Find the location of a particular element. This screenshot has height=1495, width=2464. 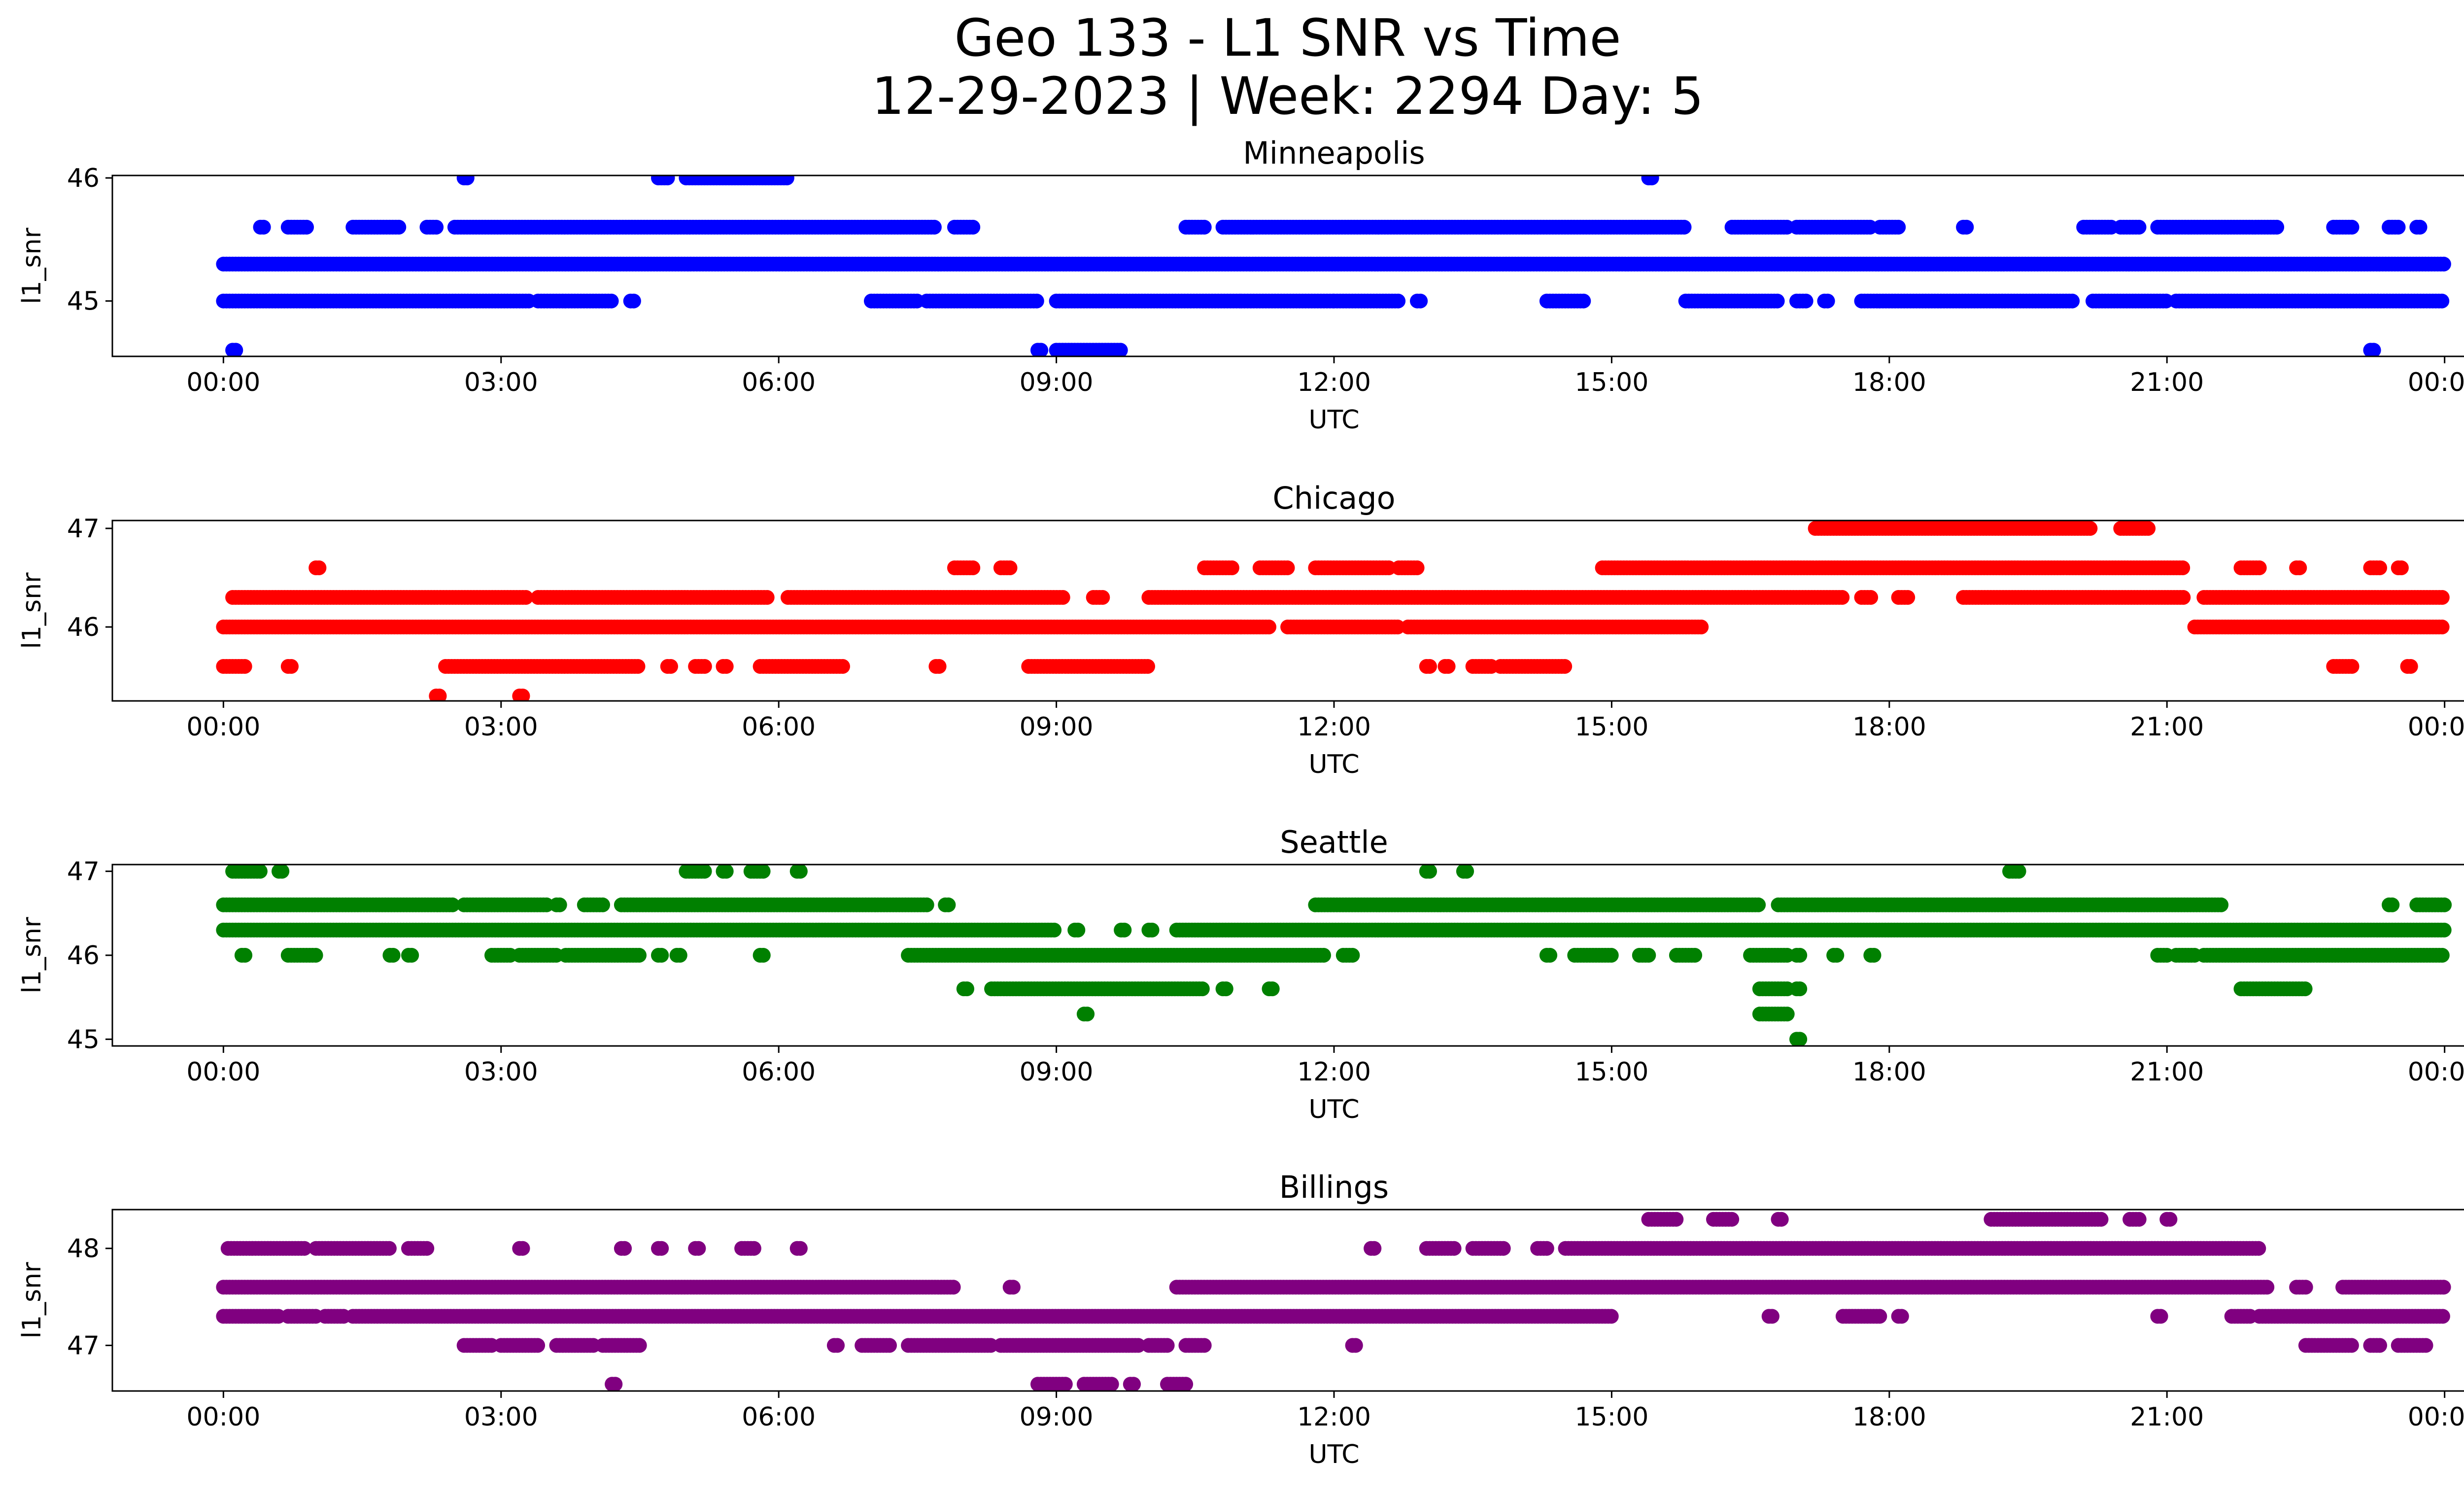

figure-title-line-2: 12-29-2023 | Week: 2294 Day: 5 is located at coordinates (1287, 96).